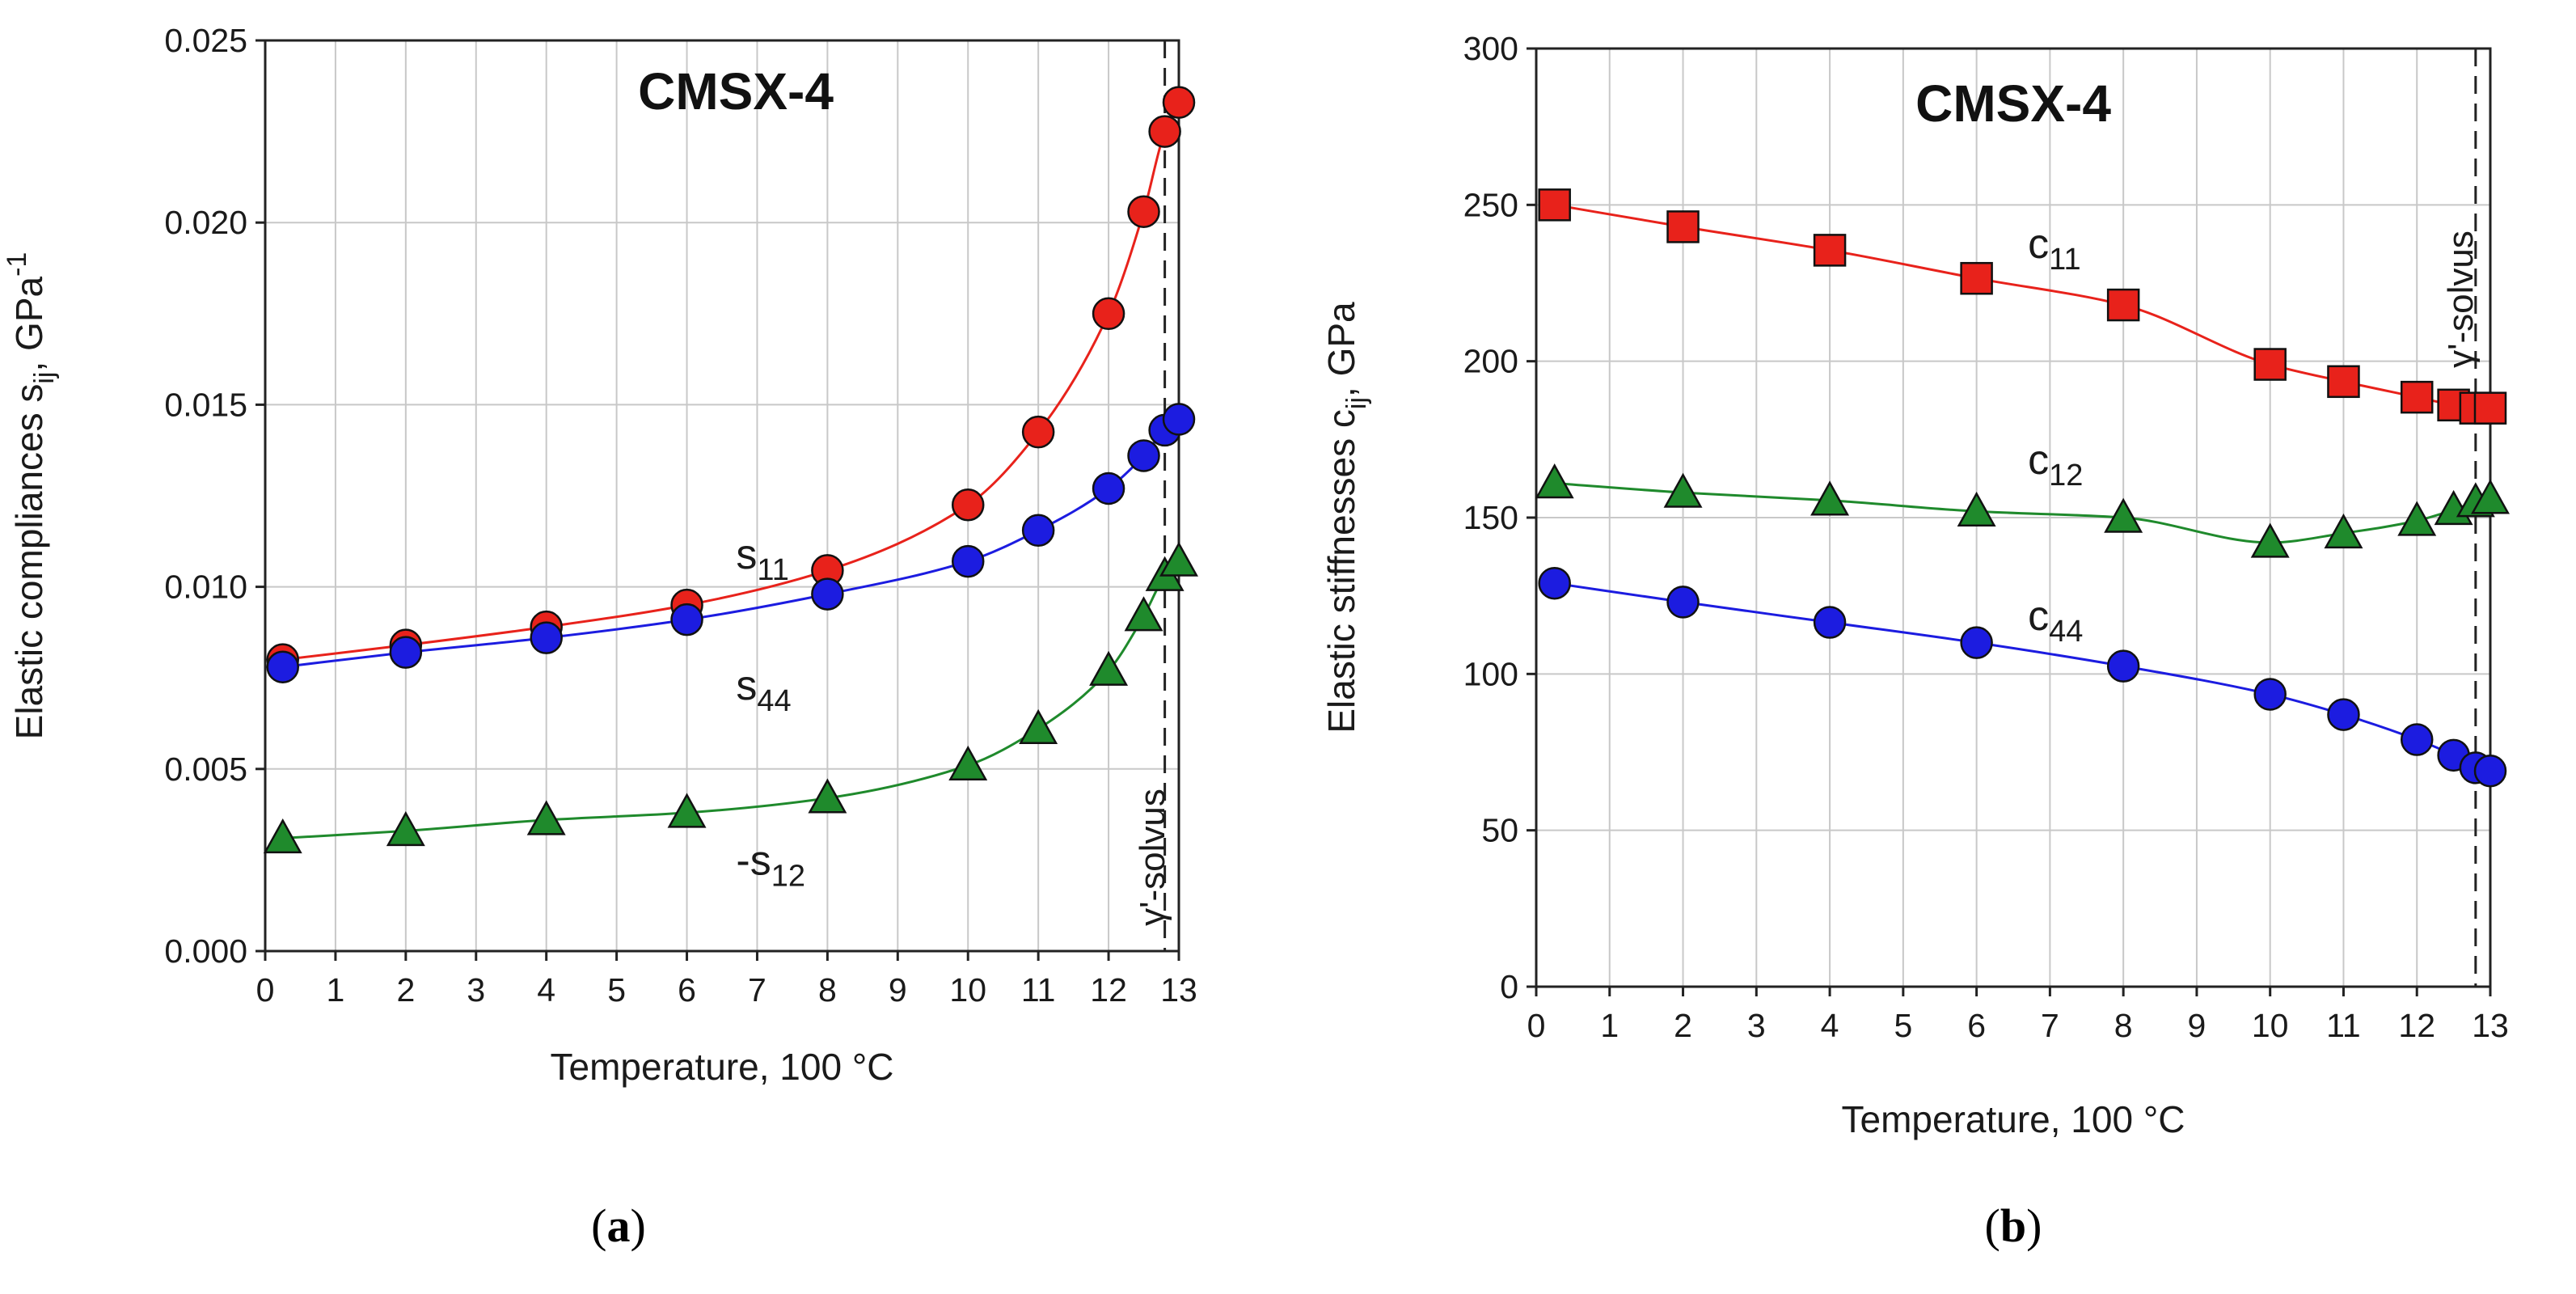 The height and width of the screenshot is (1294, 2576). I want to click on series-label: c11, so click(2054, 249).